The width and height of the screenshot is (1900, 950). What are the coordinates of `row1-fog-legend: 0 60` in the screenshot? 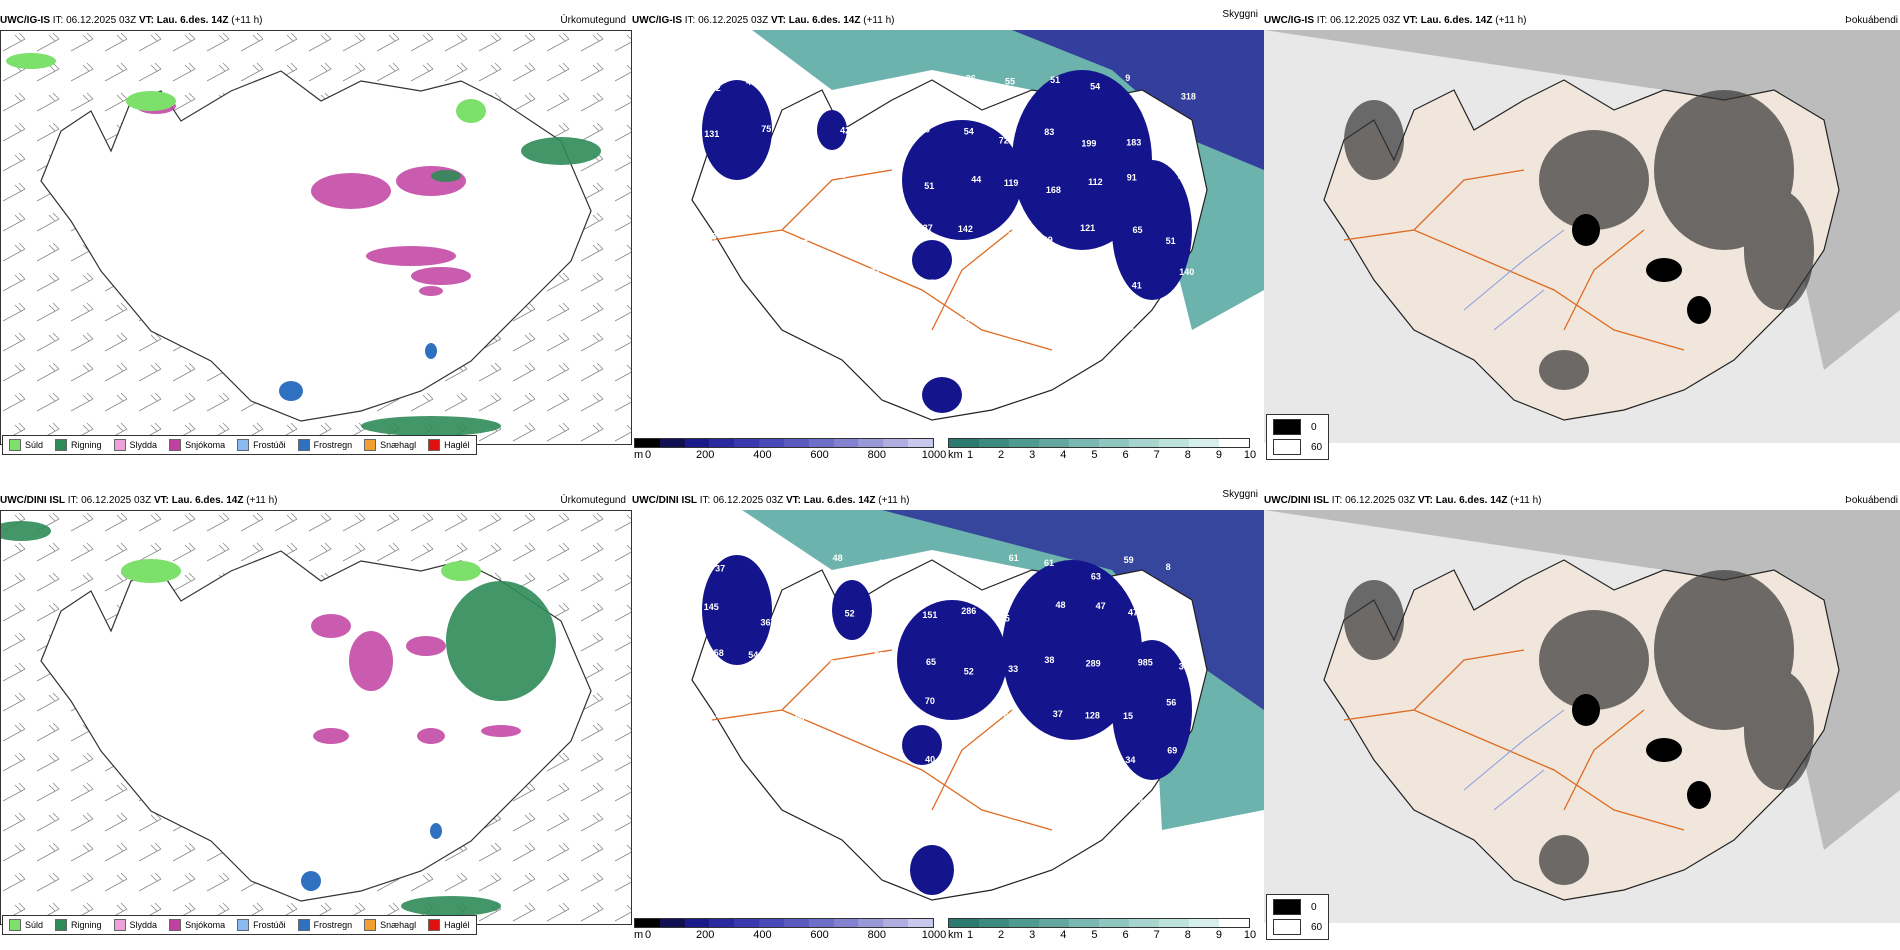 It's located at (1298, 437).